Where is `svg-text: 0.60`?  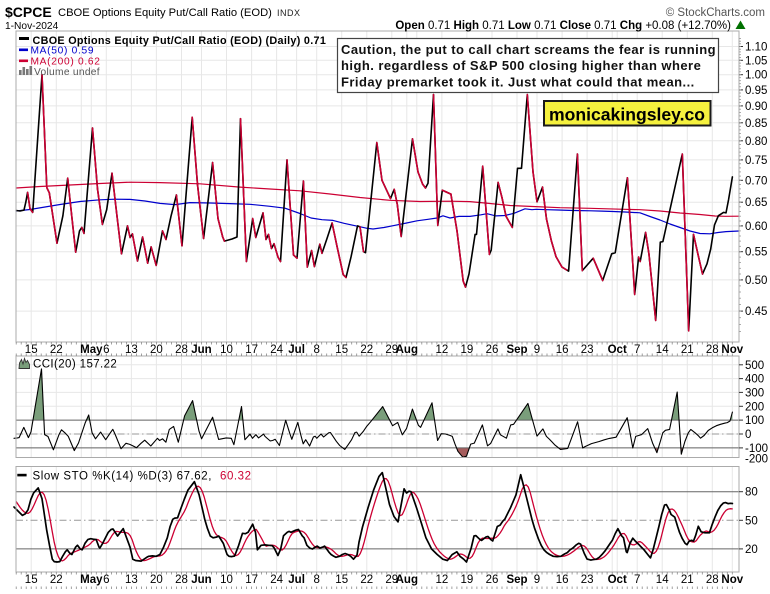
svg-text: 0.60 is located at coordinates (756, 227).